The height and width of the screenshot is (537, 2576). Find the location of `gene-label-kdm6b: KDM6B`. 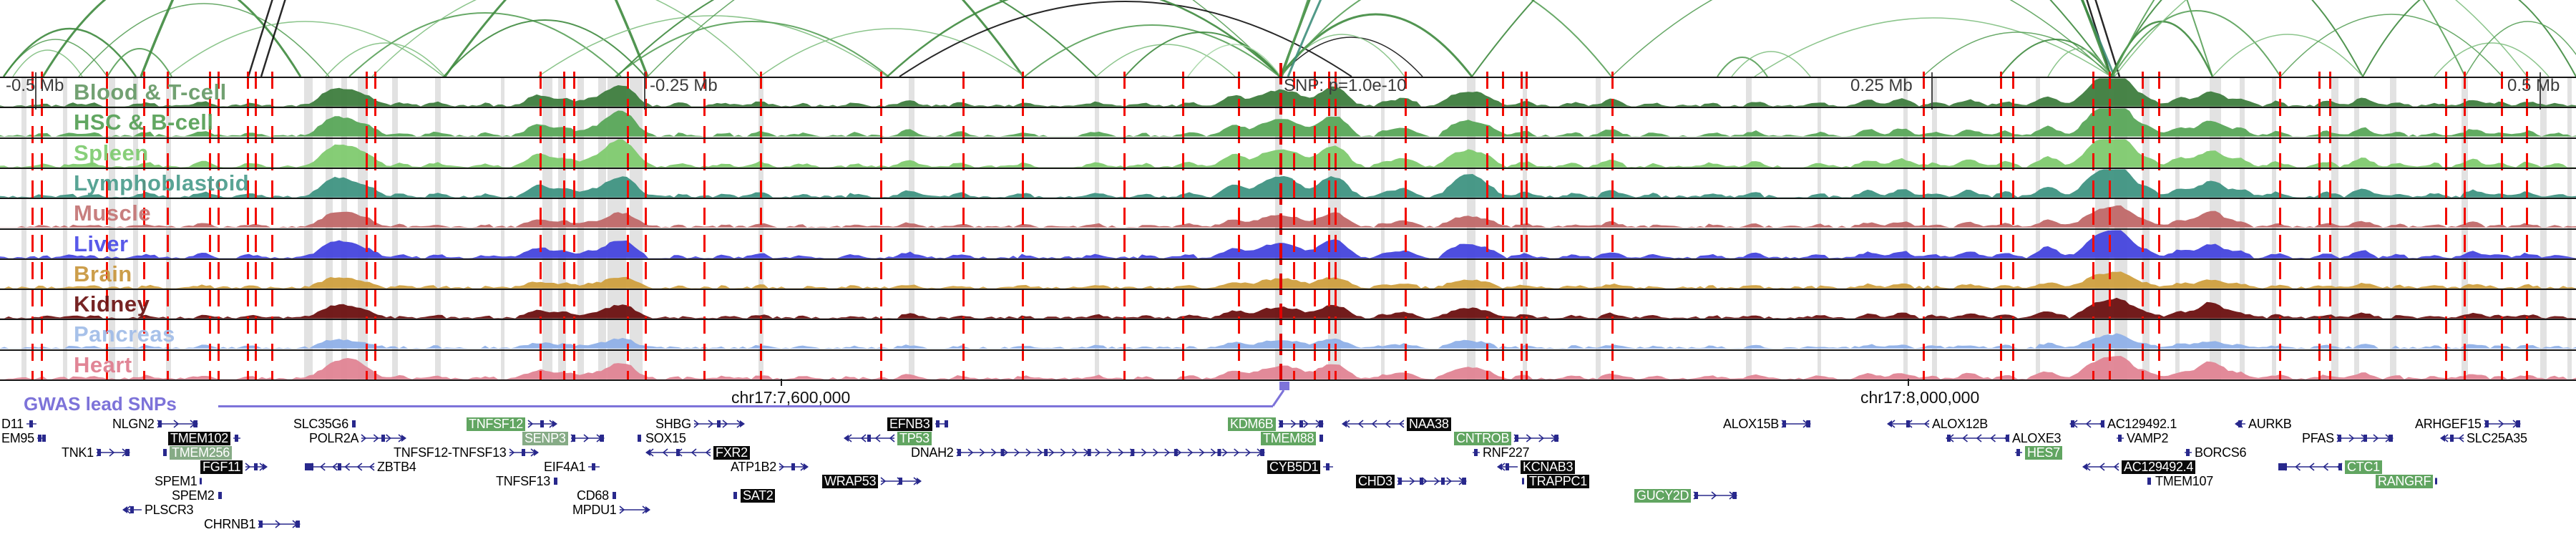

gene-label-kdm6b: KDM6B is located at coordinates (1252, 424).